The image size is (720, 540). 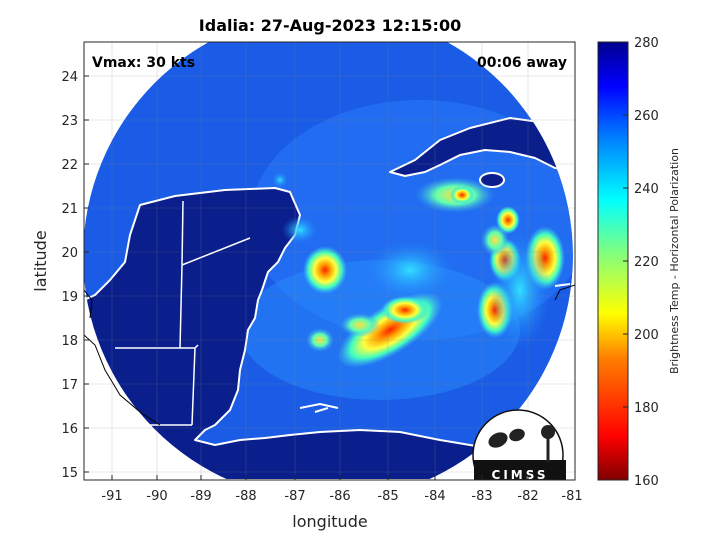 What do you see at coordinates (69, 209) in the screenshot?
I see `y-tick-label: 21` at bounding box center [69, 209].